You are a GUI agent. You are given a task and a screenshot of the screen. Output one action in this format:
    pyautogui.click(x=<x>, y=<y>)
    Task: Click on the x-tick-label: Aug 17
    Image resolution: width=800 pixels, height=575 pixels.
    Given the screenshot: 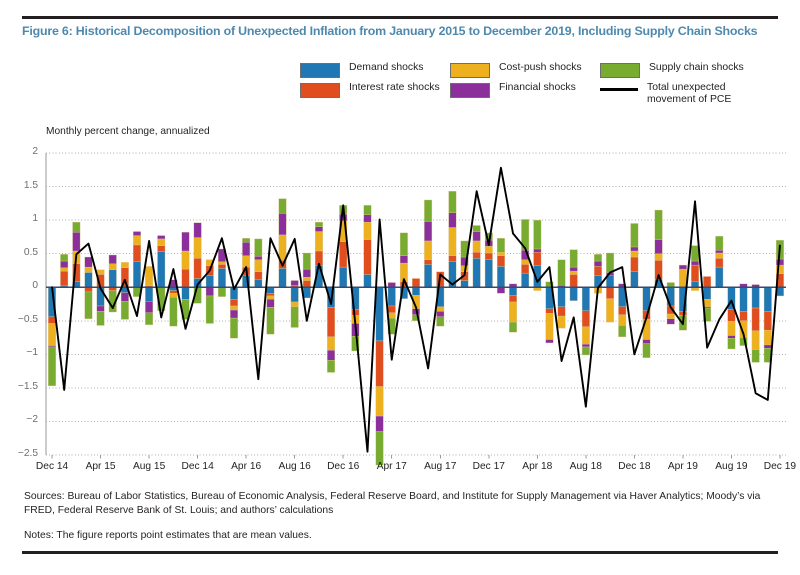 What is the action you would take?
    pyautogui.click(x=440, y=466)
    